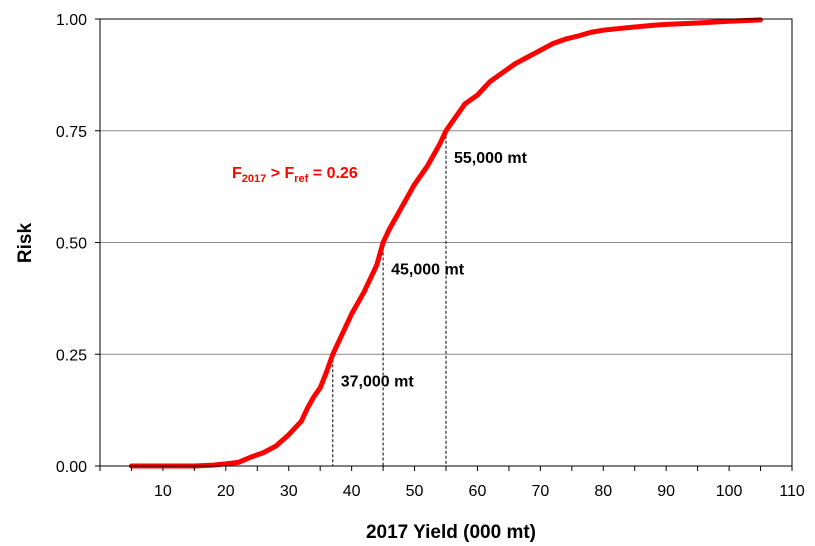  I want to click on yield-label: 45,000 mt, so click(428, 270).